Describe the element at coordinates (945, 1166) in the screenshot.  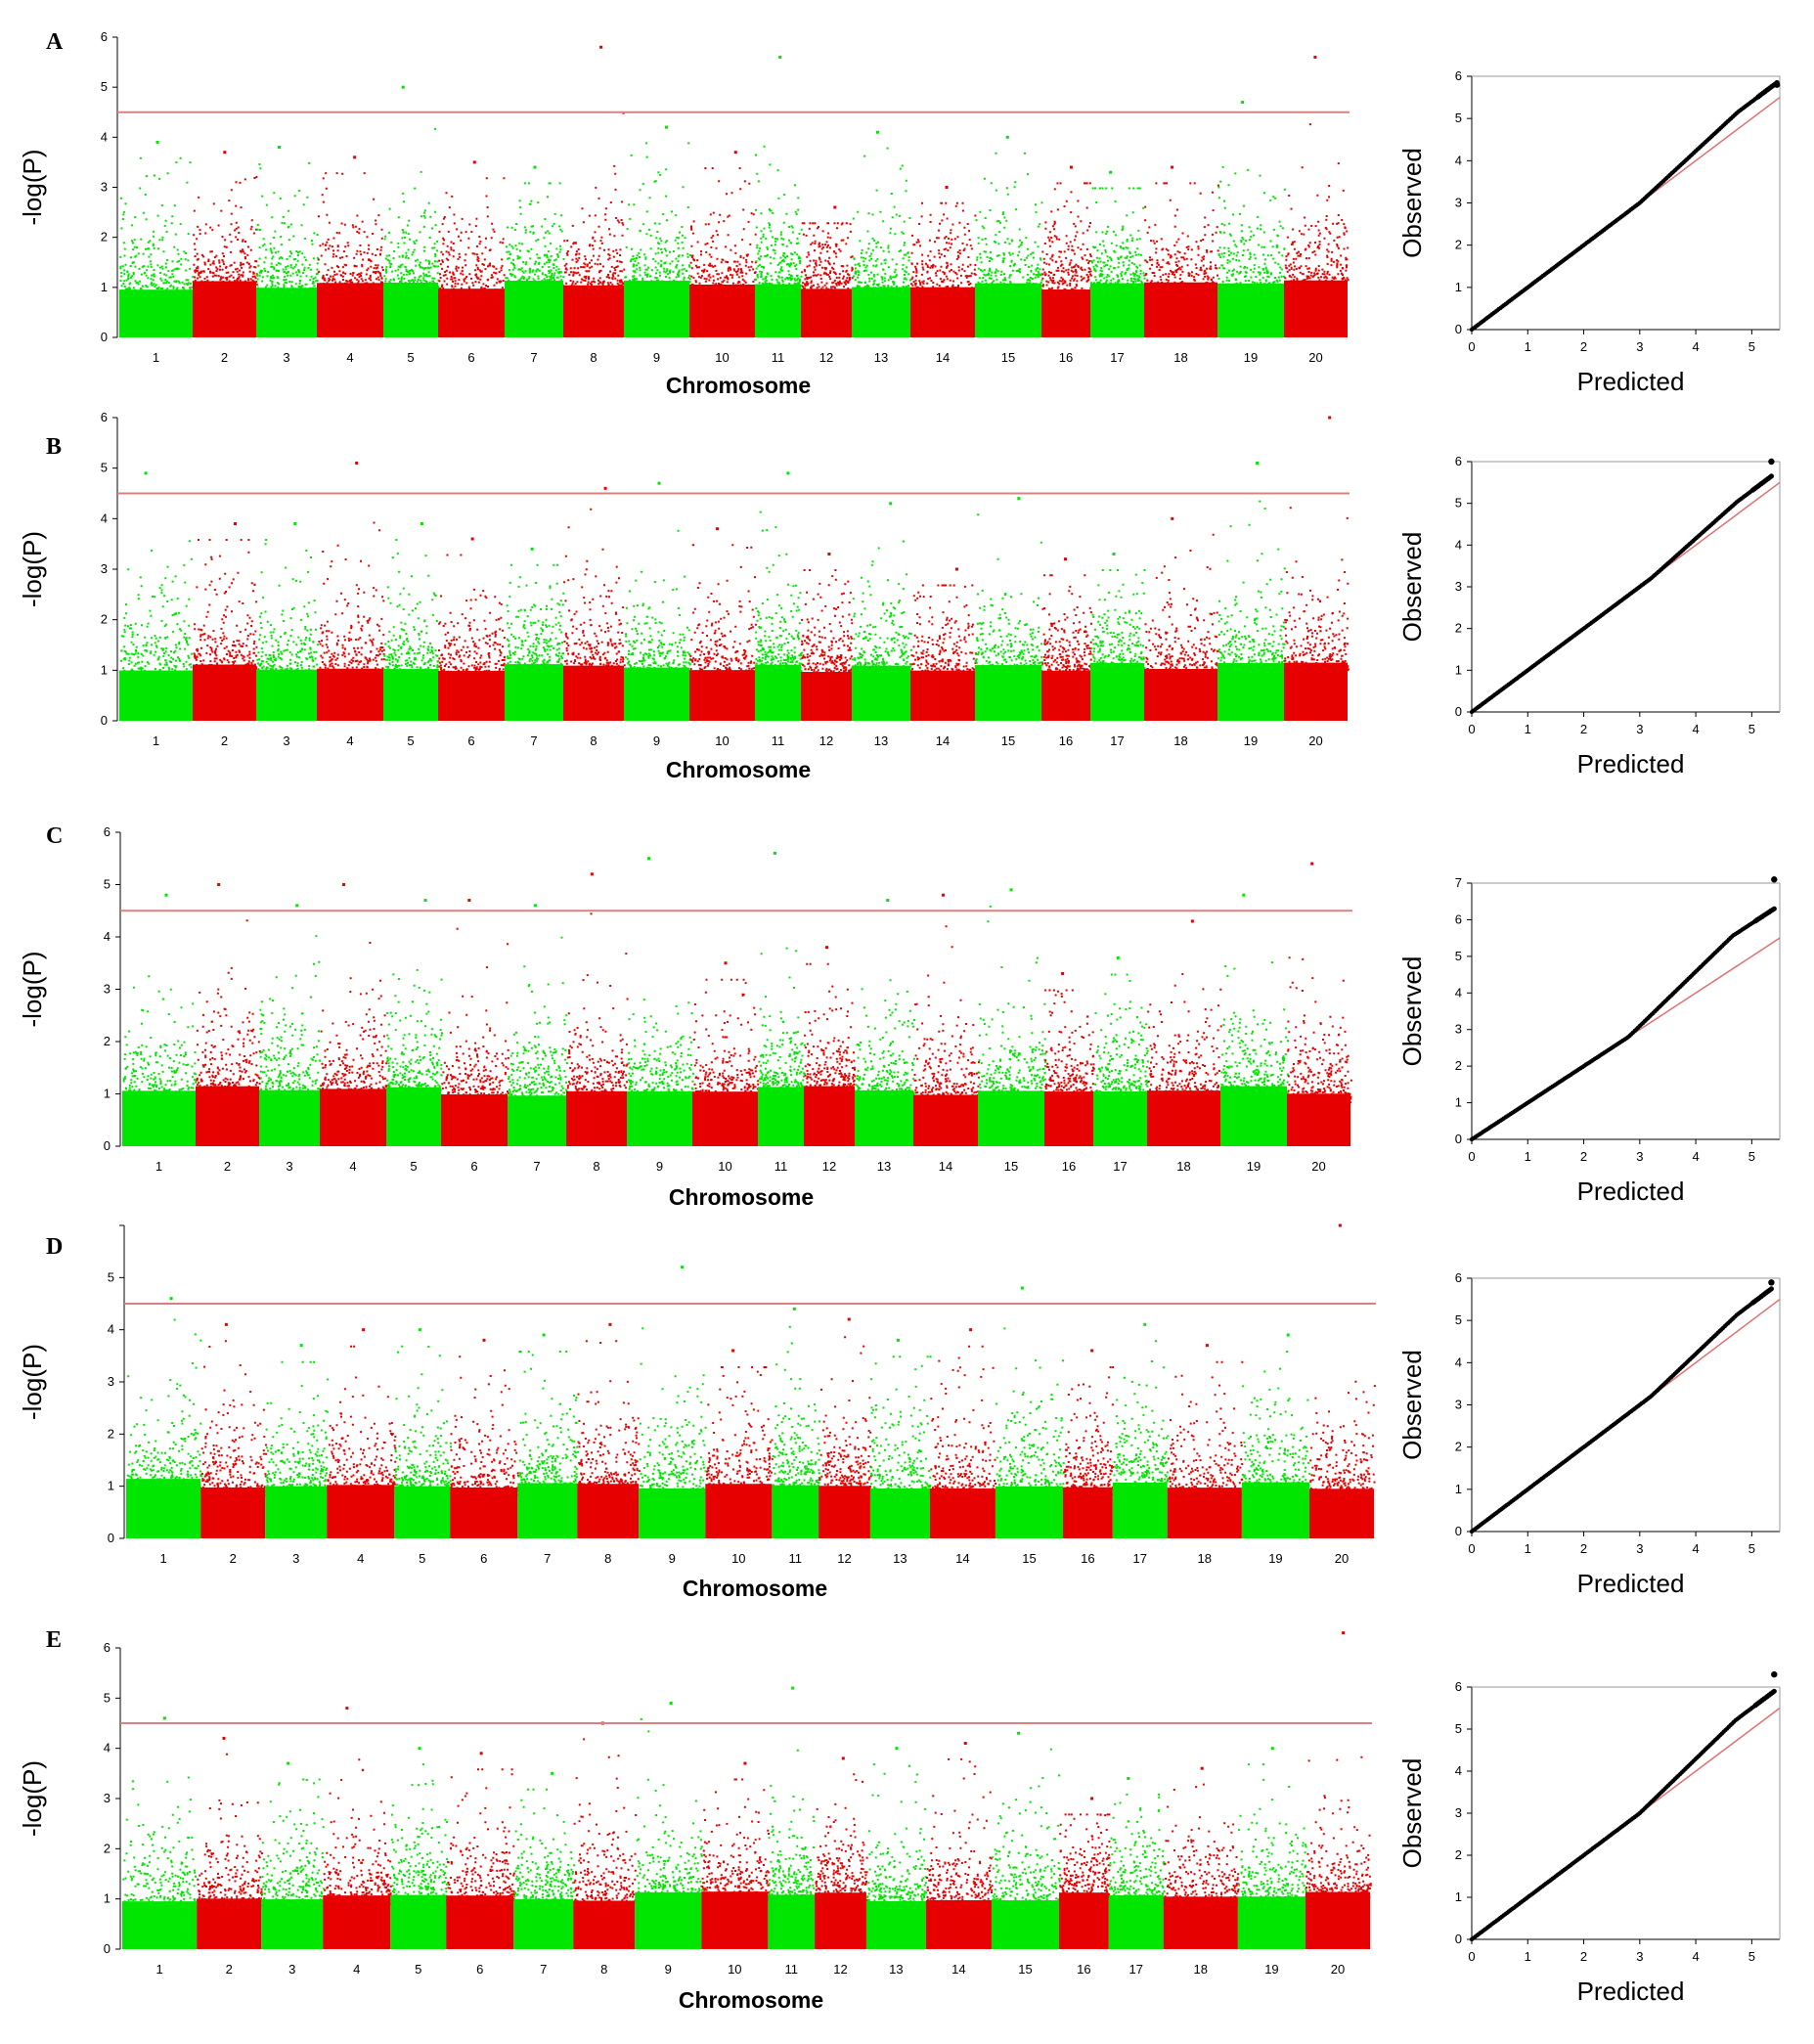
I see `x-tick-label: 14` at that location.